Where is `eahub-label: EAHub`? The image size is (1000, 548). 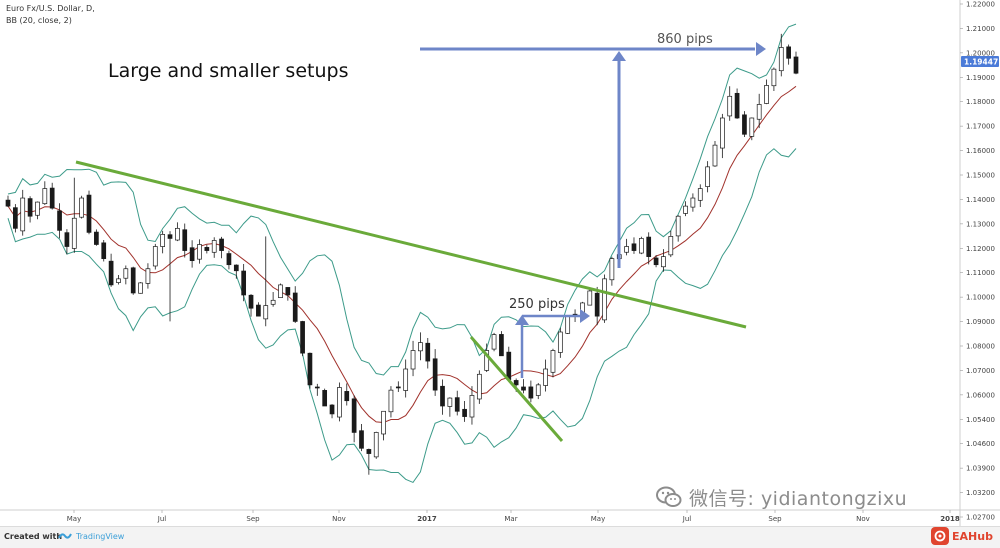 eahub-label: EAHub is located at coordinates (972, 536).